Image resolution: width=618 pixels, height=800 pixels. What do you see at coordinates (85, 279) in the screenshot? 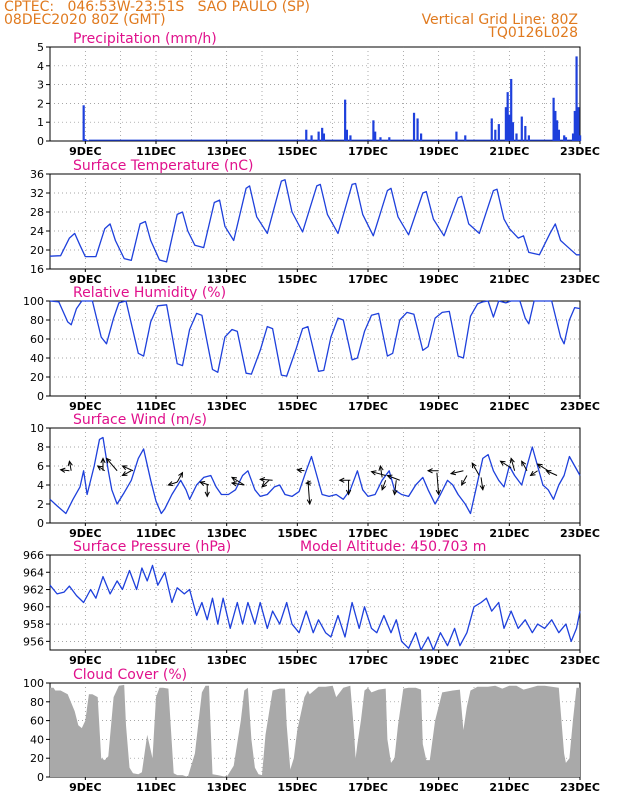
I see `xtick-label-temp: 9DEC` at bounding box center [85, 279].